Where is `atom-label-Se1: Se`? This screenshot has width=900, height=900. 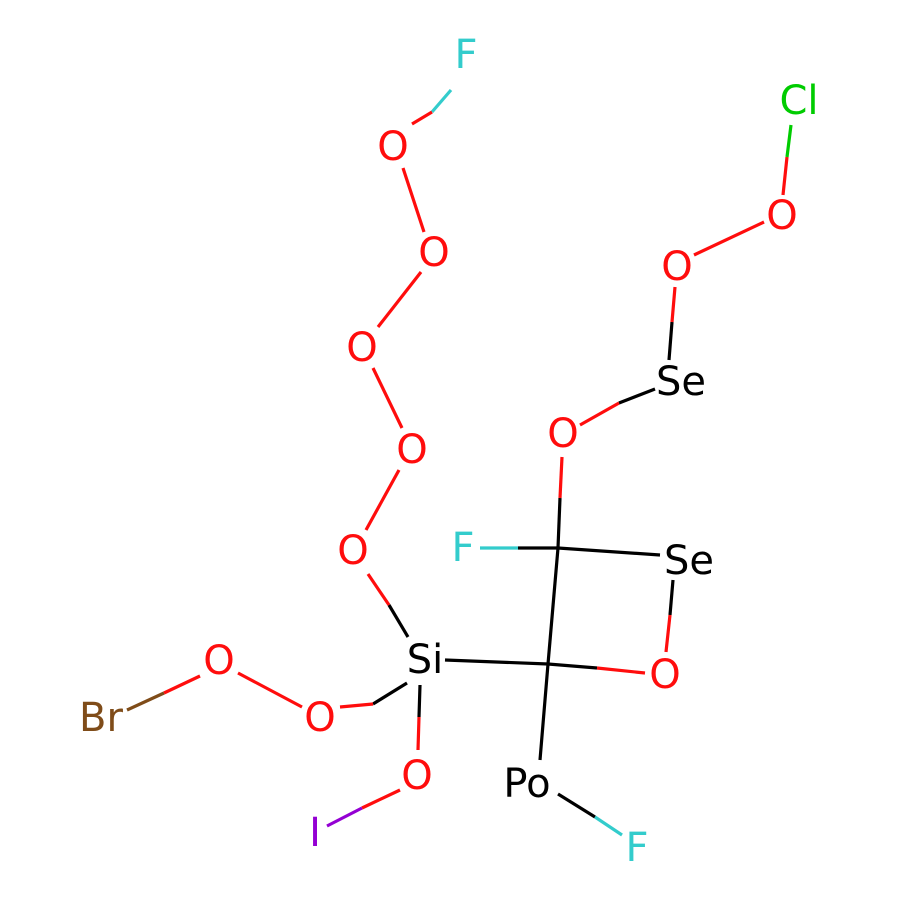
atom-label-Se1: Se is located at coordinates (681, 382).